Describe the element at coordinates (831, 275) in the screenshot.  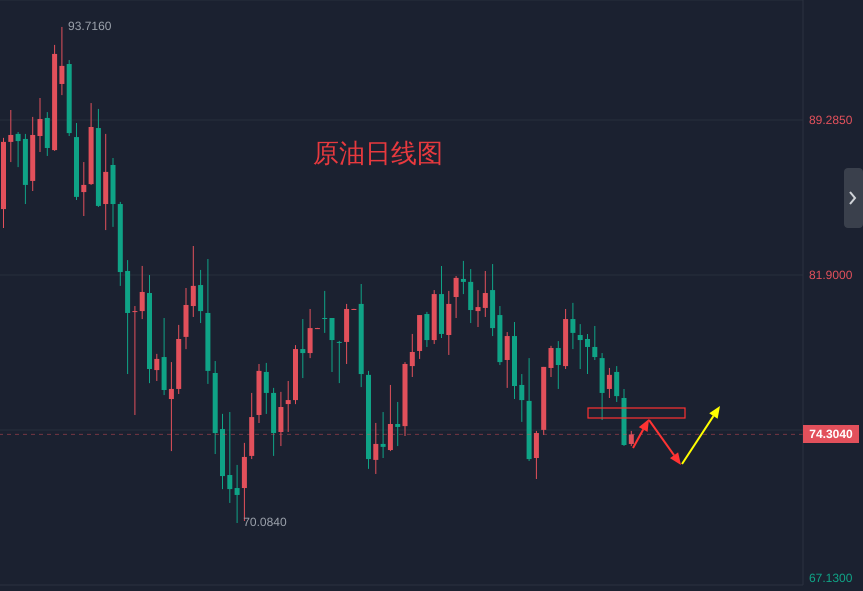
I see `y-tick-label: 81.9000` at that location.